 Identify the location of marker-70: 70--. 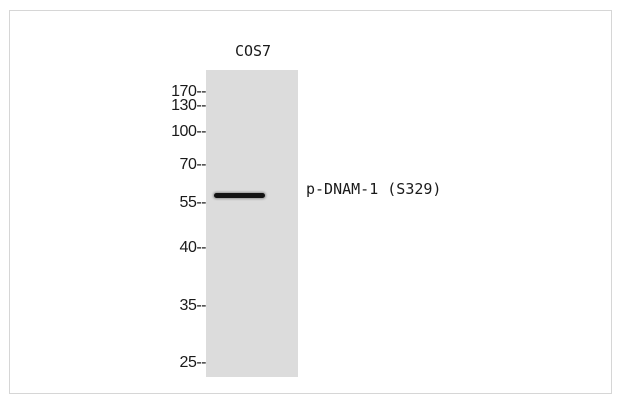
(193, 164).